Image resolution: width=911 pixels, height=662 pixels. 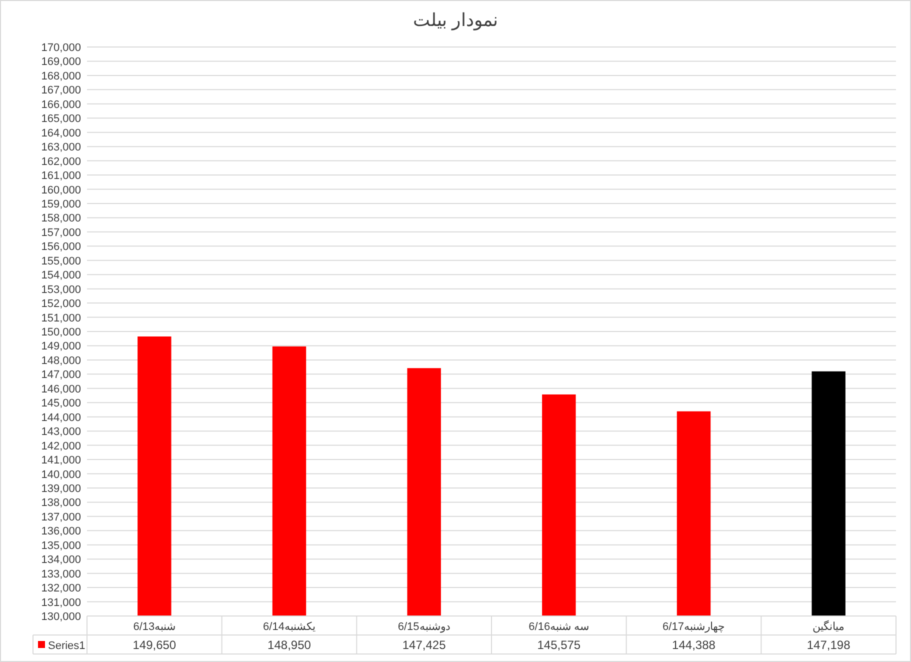 I want to click on y-tick-label: 146,000, so click(x=61, y=389).